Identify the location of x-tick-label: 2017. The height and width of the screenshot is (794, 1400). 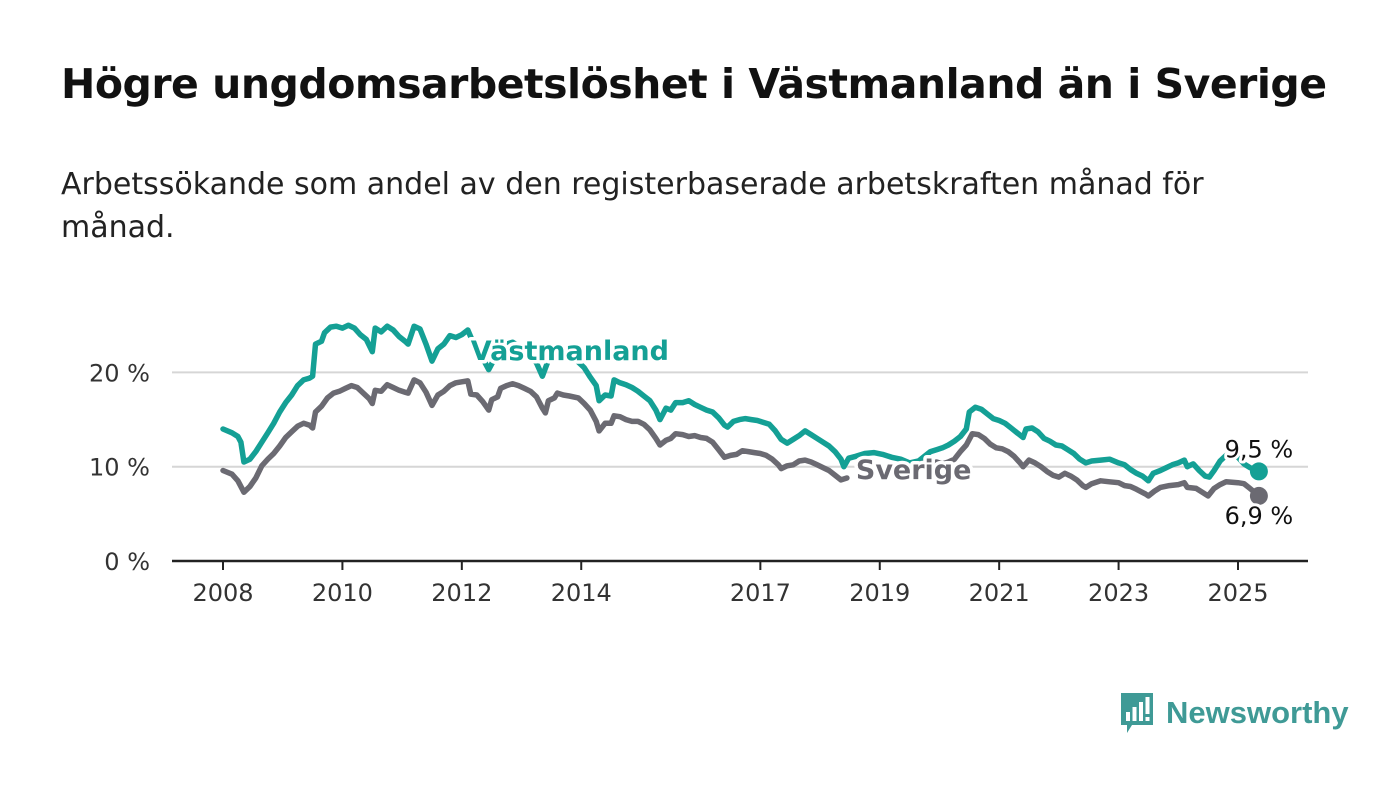
(760, 593).